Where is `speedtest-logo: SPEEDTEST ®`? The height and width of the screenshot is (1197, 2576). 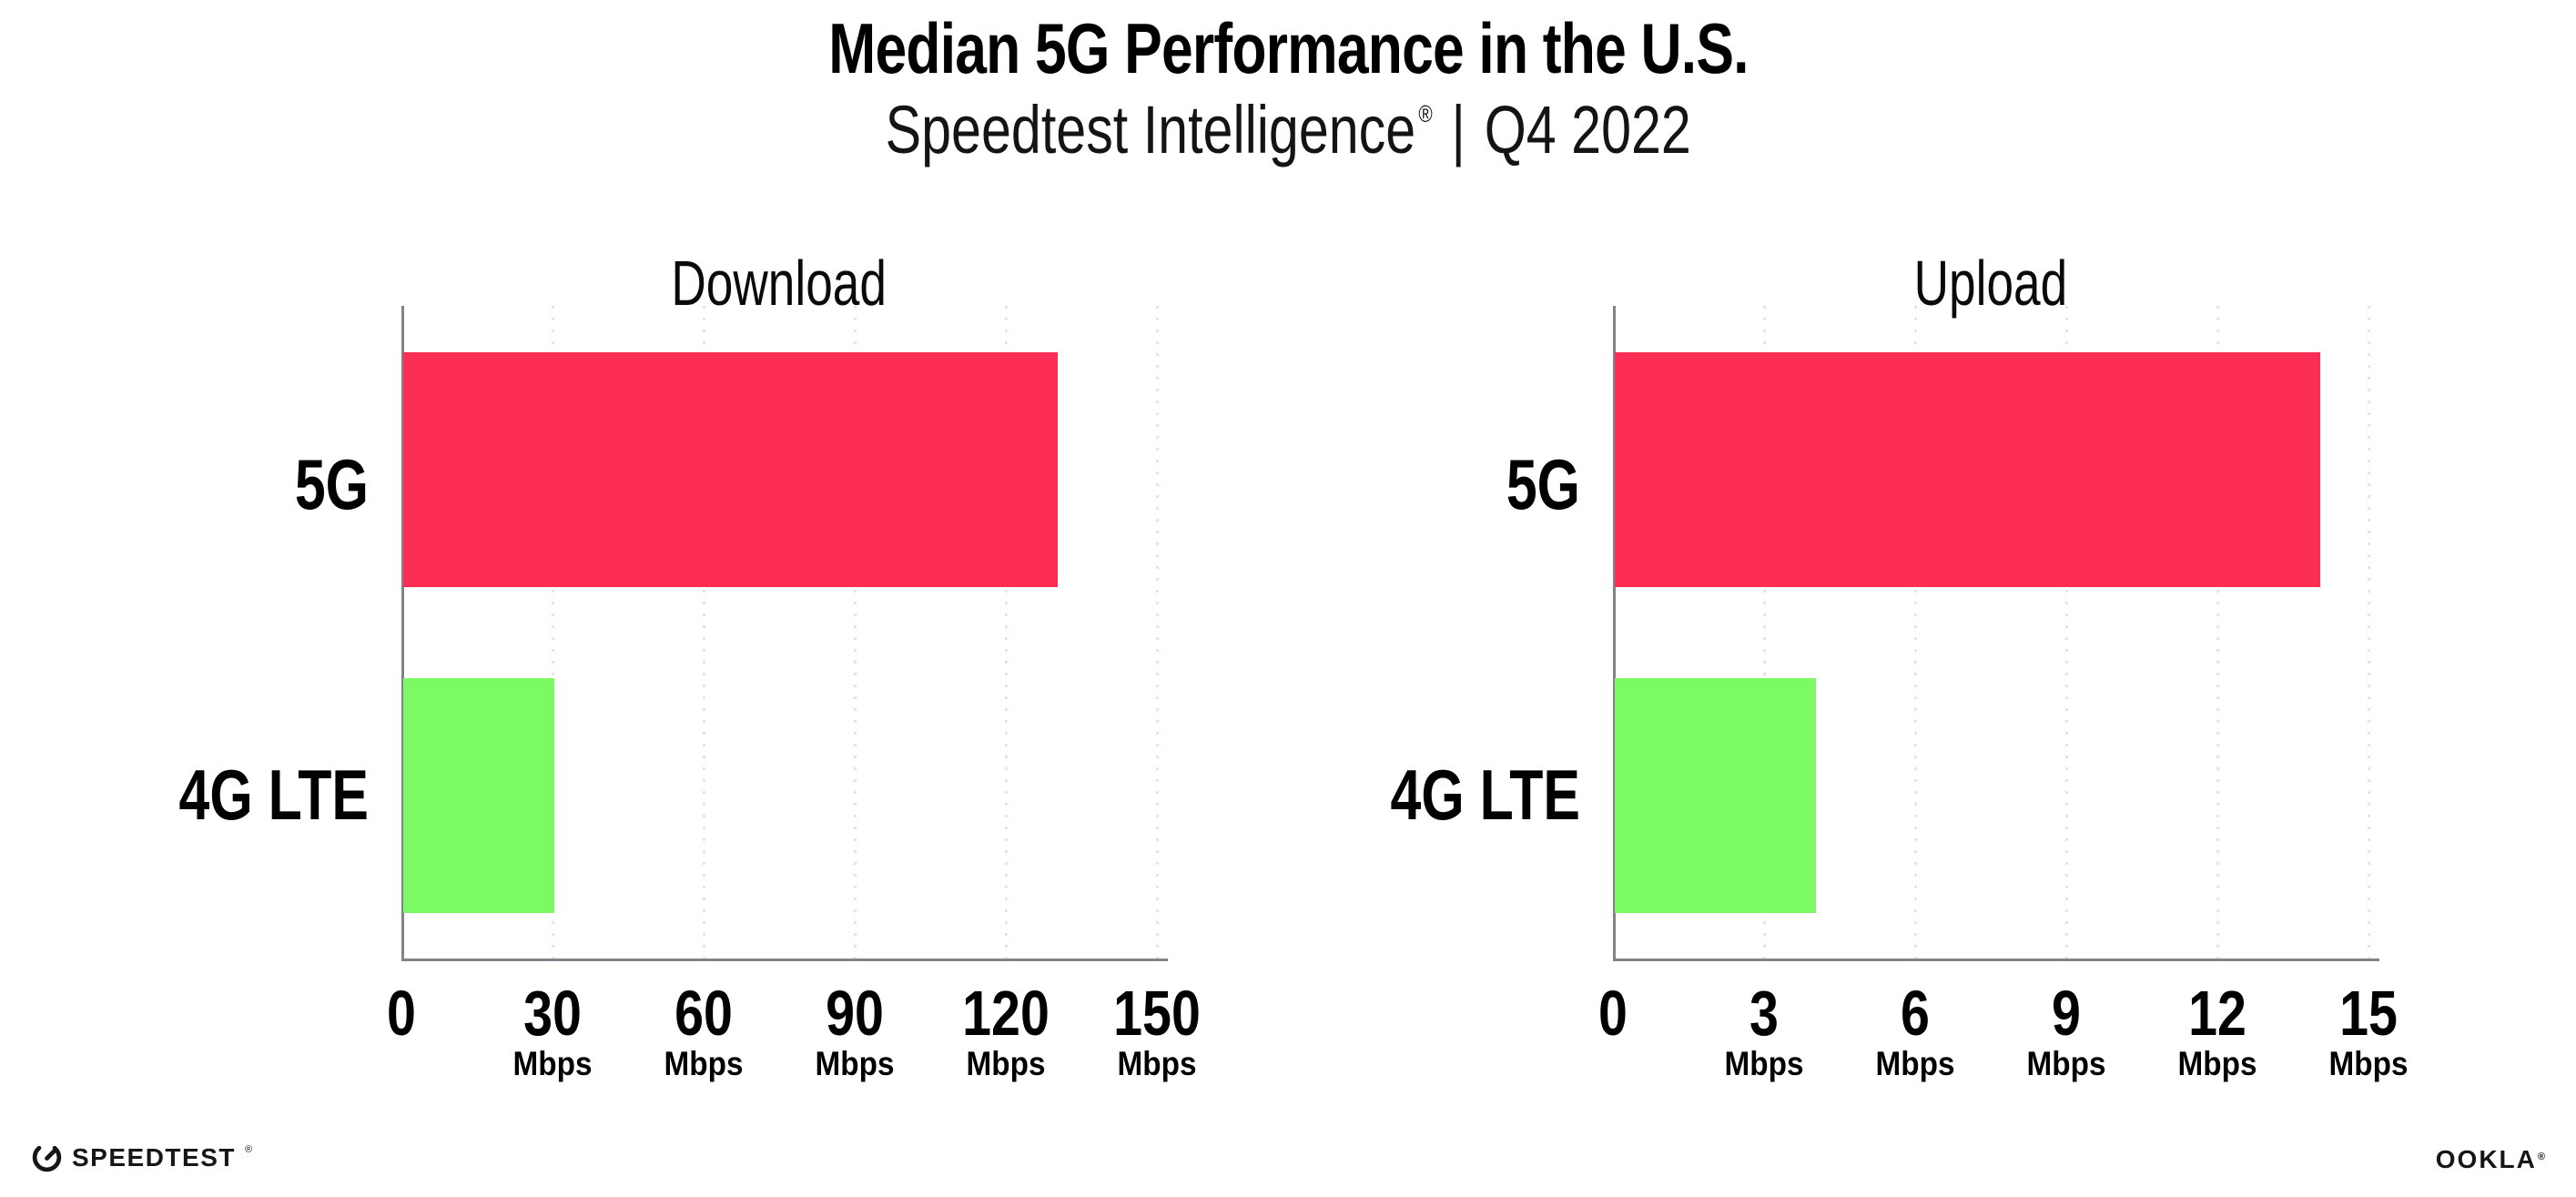
speedtest-logo: SPEEDTEST ® is located at coordinates (141, 1157).